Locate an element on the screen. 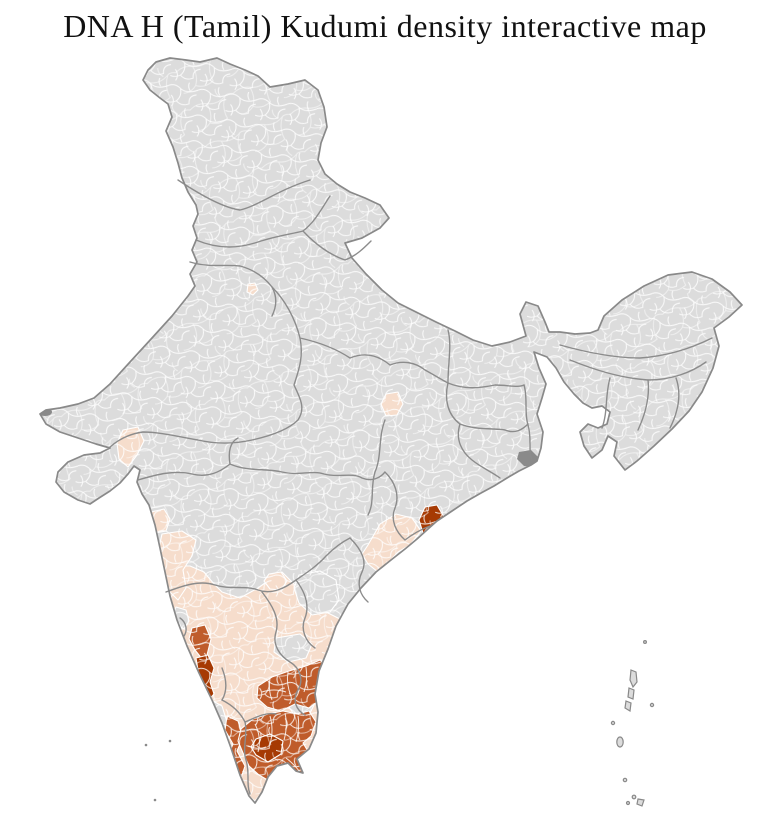 Image resolution: width=770 pixels, height=814 pixels. region-pondicherry-coast-medium is located at coordinates (314, 760).